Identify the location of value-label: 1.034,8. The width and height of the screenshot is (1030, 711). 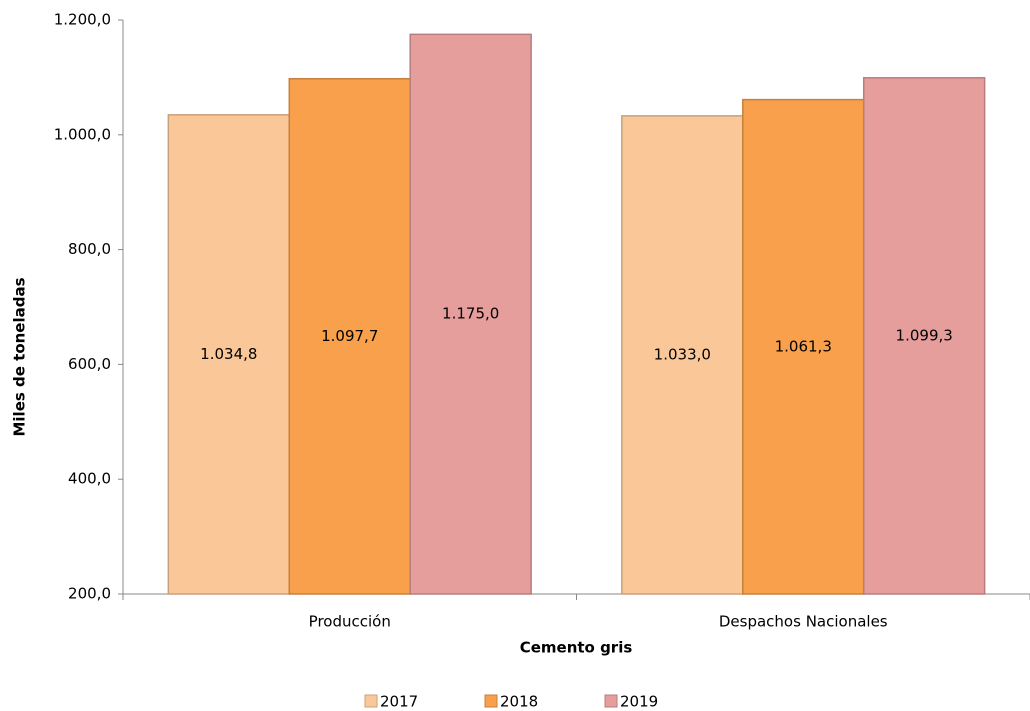
(228, 354).